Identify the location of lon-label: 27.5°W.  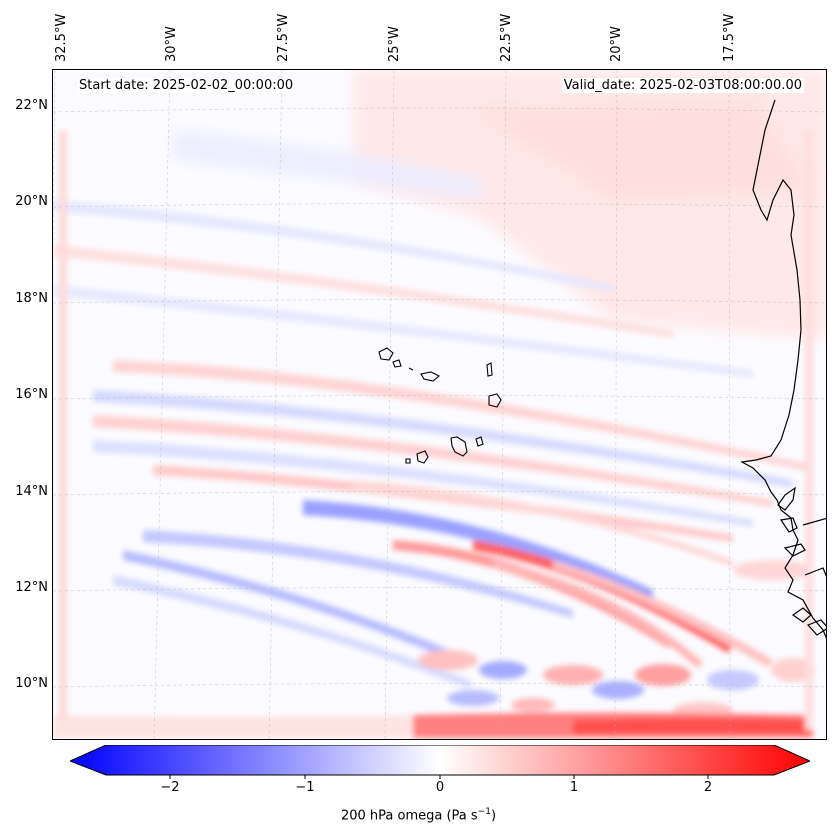
(283, 37).